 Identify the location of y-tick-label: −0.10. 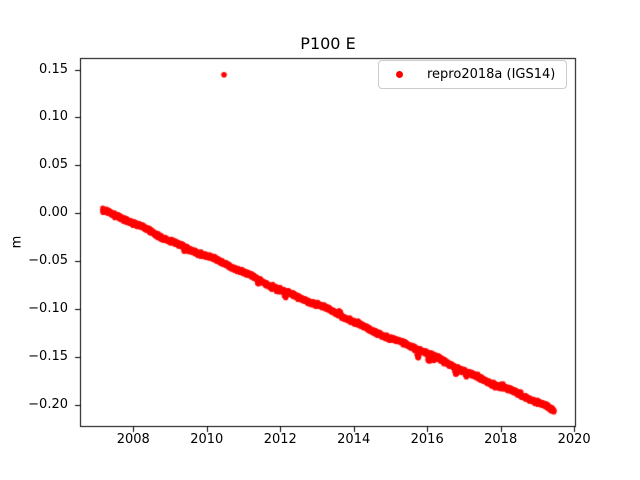
(48, 309).